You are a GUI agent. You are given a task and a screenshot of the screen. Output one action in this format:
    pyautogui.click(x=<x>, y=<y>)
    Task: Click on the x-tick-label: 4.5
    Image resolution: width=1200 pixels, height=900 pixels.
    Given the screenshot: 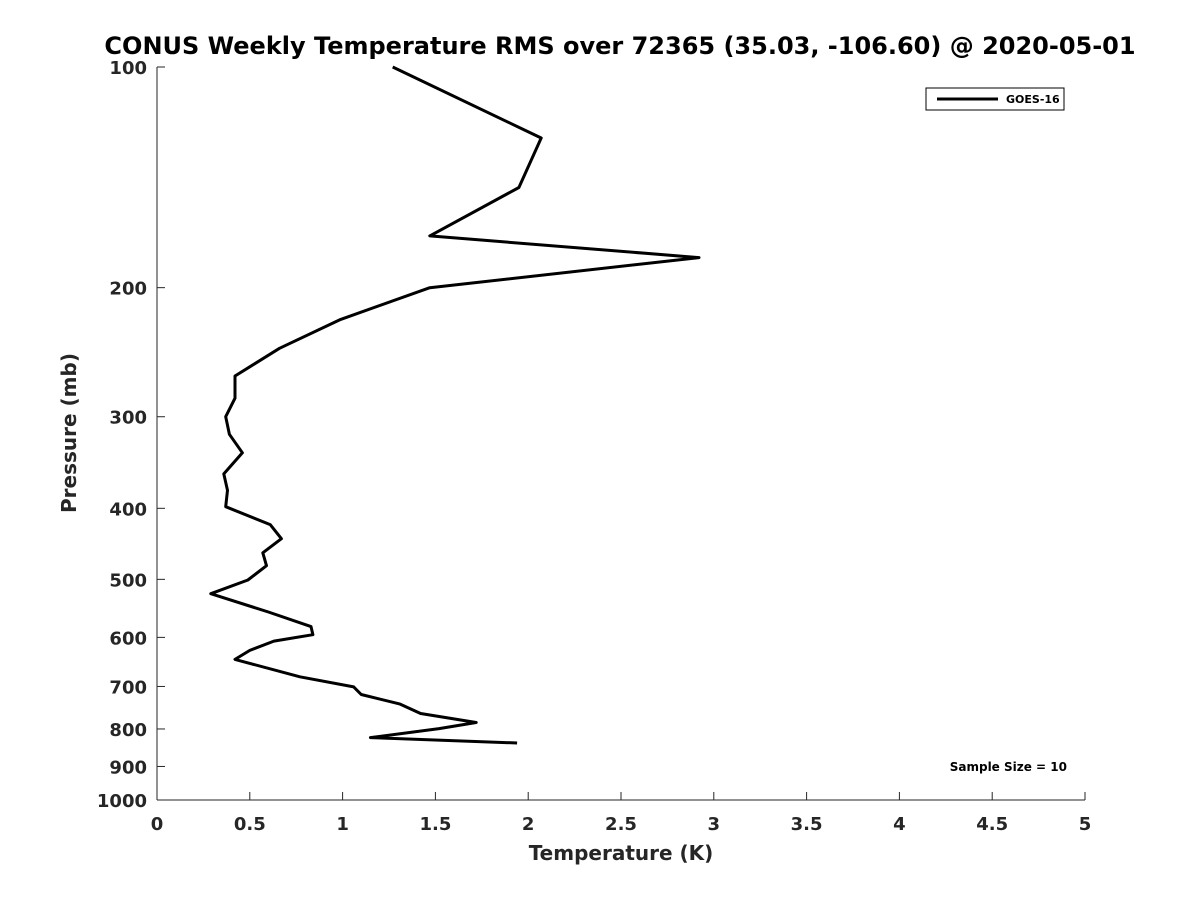 What is the action you would take?
    pyautogui.click(x=992, y=824)
    